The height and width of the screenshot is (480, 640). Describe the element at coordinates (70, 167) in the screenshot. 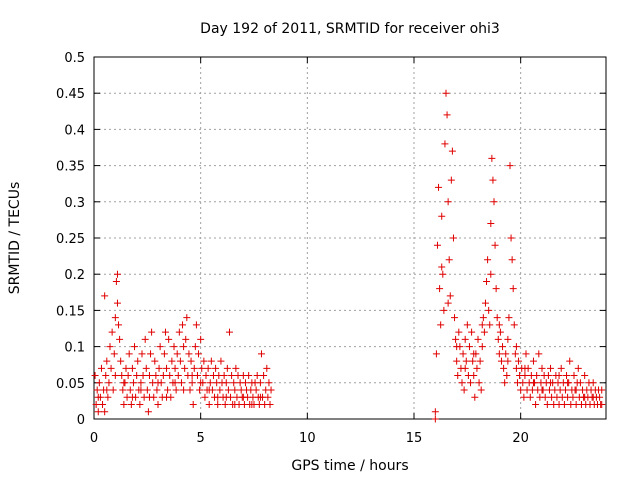

I see `y-tick-label: 0.35` at that location.